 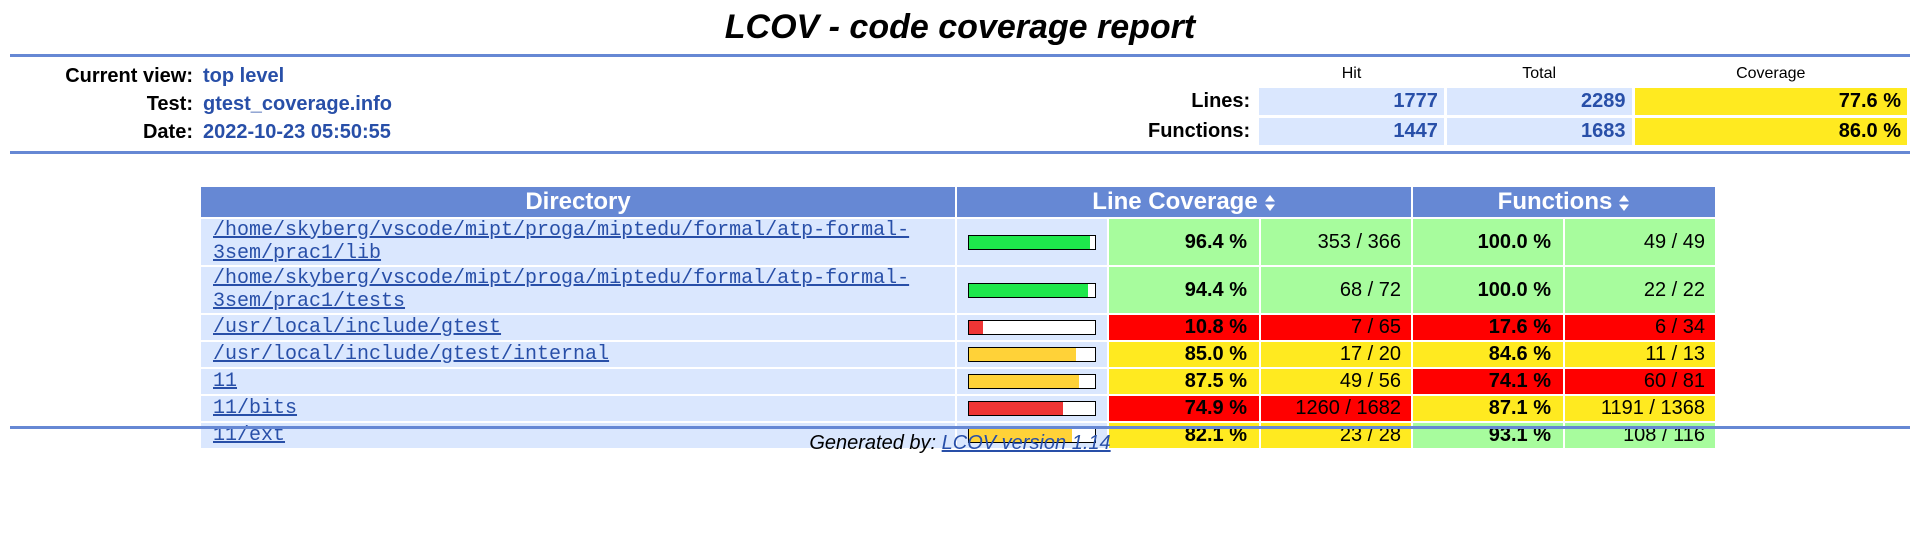 I want to click on directory-cell: /usr/local/include/gtest/internal, so click(x=578, y=354).